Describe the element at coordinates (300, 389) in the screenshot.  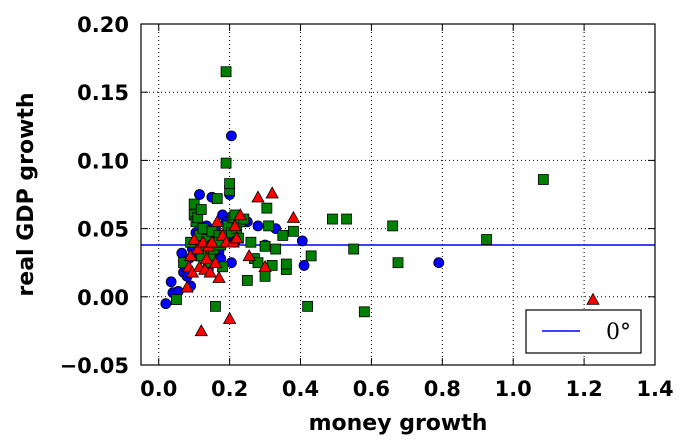
I see `x-tick-label: 0.4` at that location.